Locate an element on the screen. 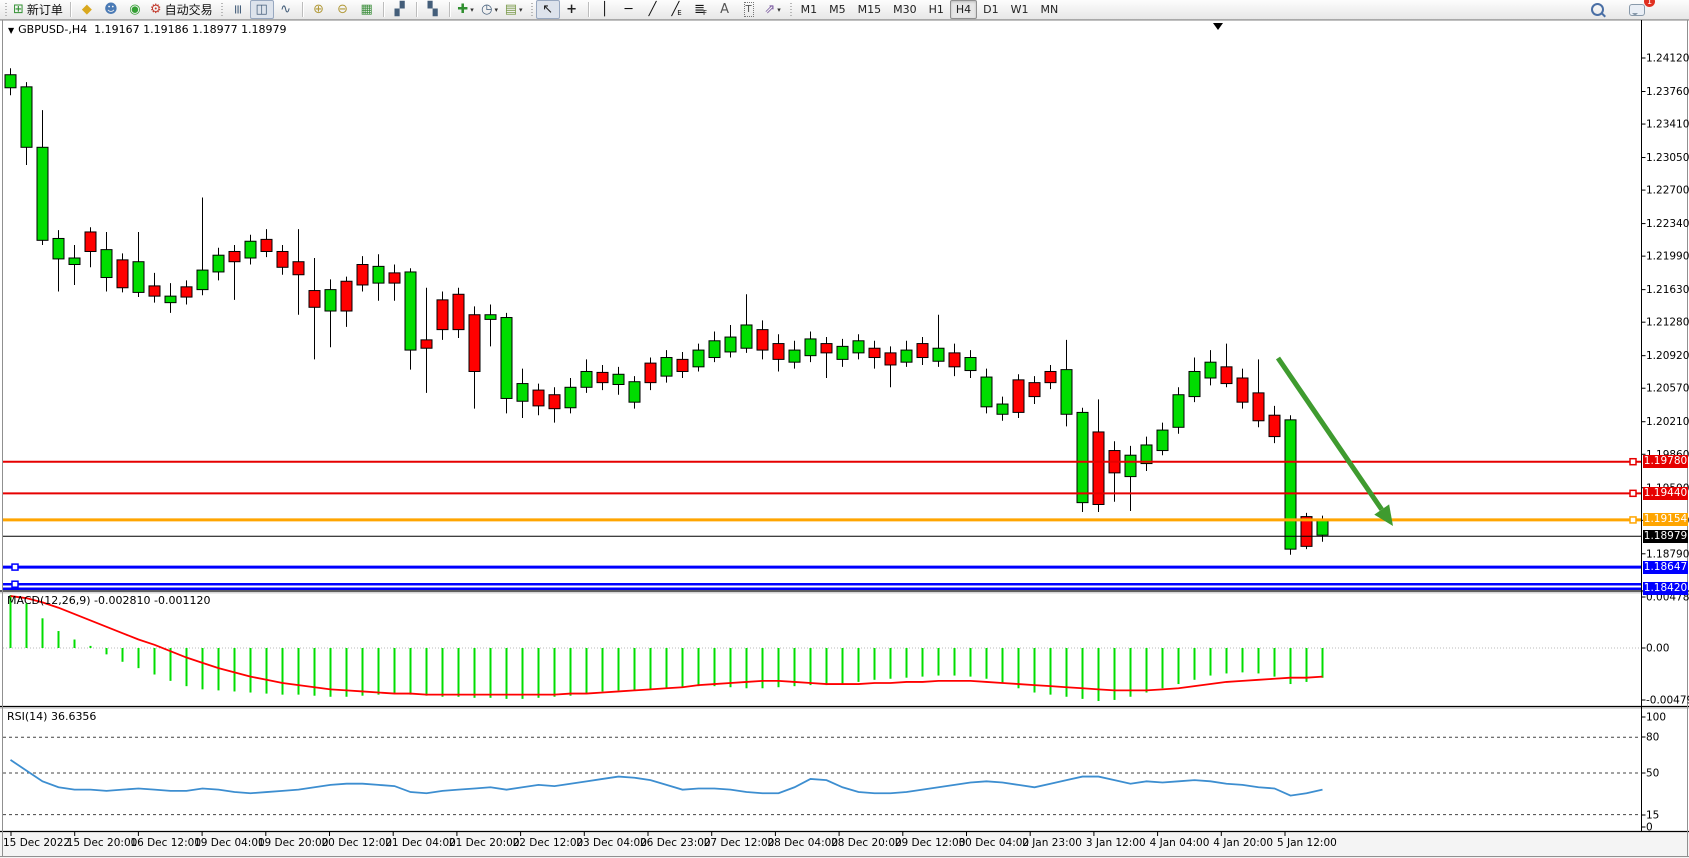  crosshair-button: + is located at coordinates (572, 9).